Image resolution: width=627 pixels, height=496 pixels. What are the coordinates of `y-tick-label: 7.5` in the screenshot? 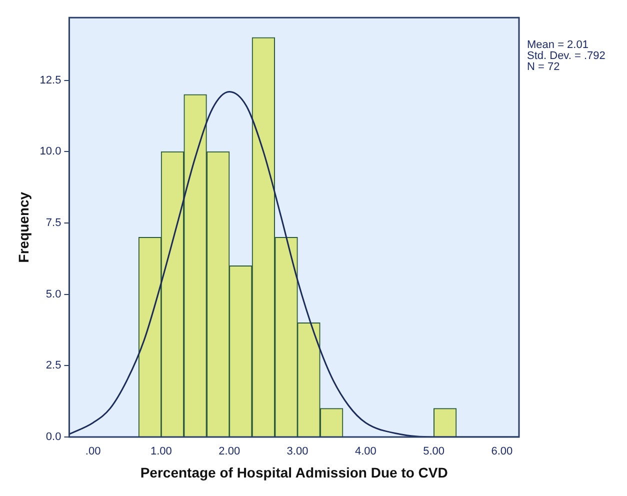 It's located at (54, 223).